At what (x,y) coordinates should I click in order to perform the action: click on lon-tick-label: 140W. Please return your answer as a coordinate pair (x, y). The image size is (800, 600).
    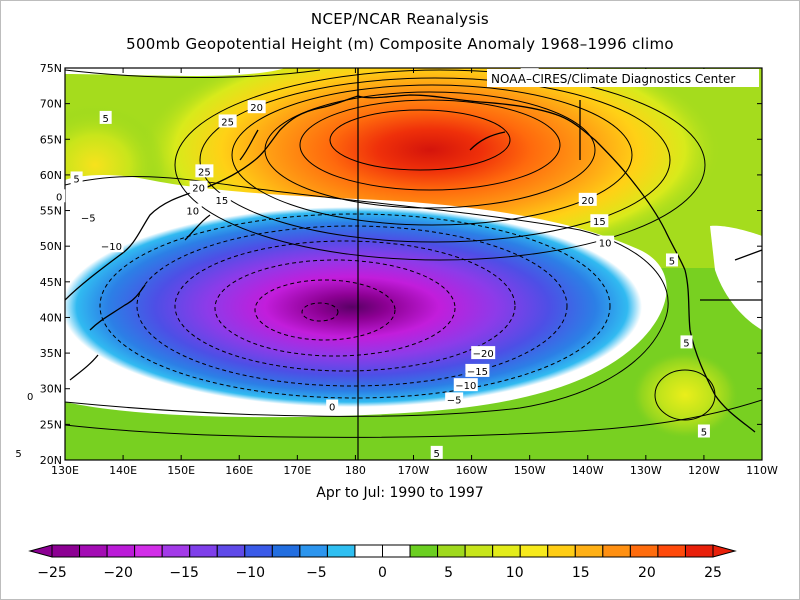
    Looking at the image, I should click on (588, 470).